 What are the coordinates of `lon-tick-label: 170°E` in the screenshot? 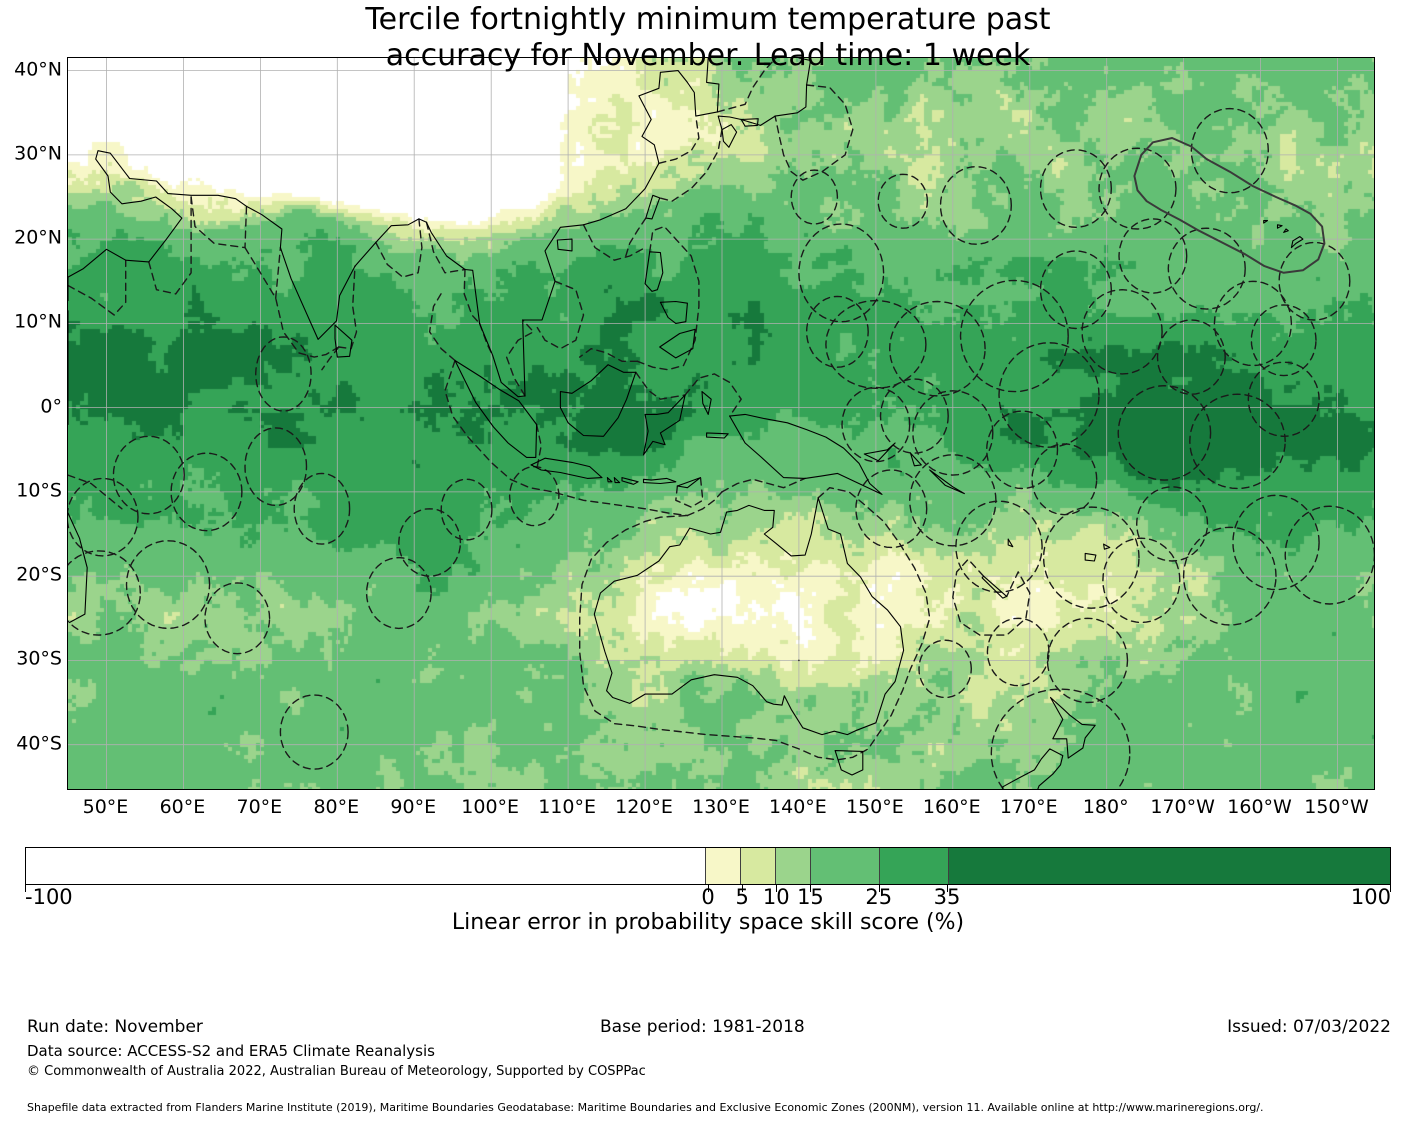 It's located at (1028, 807).